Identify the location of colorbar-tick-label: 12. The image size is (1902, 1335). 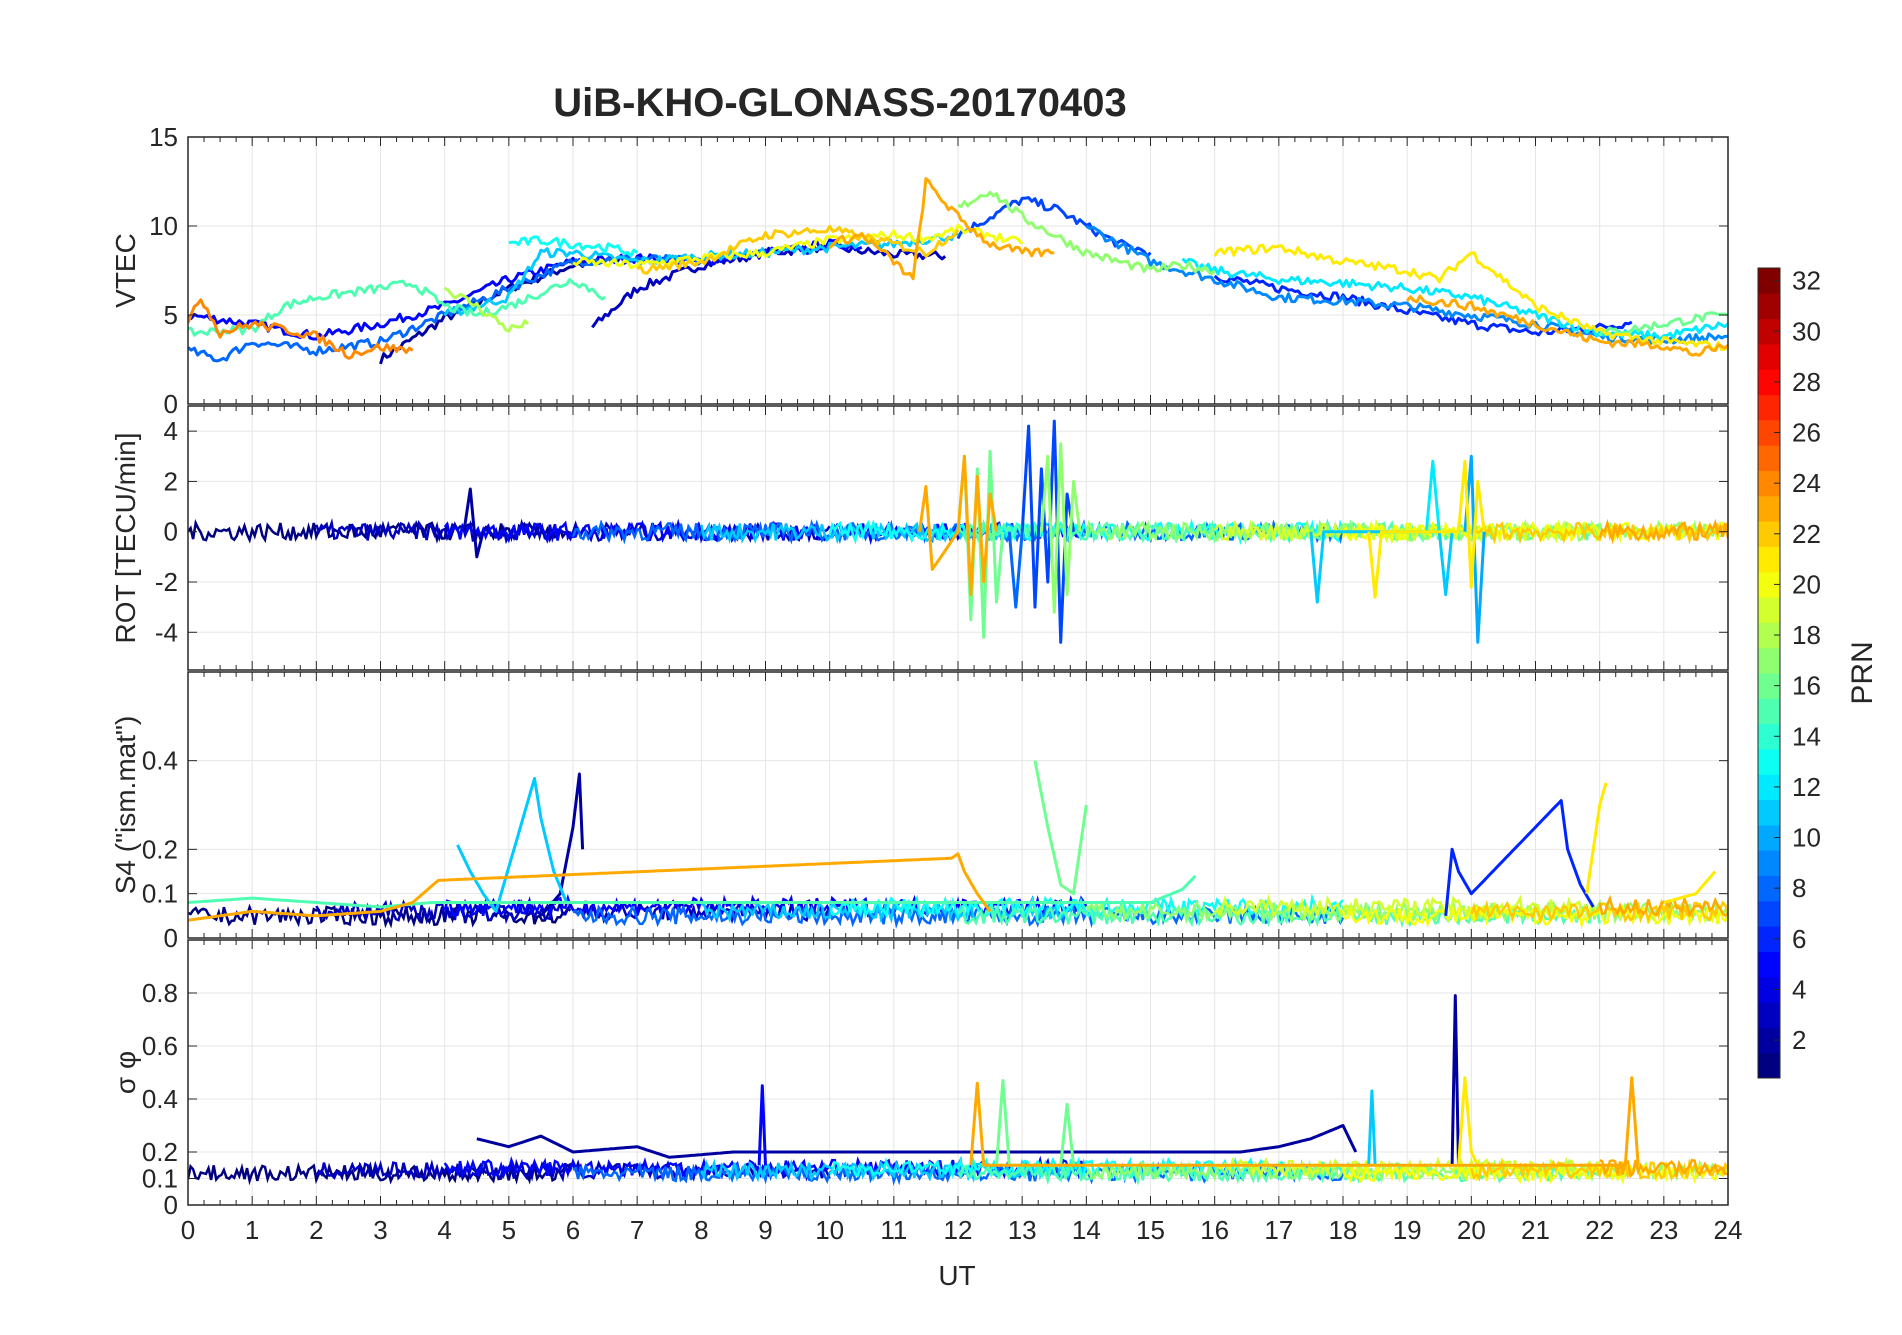
(1806, 787).